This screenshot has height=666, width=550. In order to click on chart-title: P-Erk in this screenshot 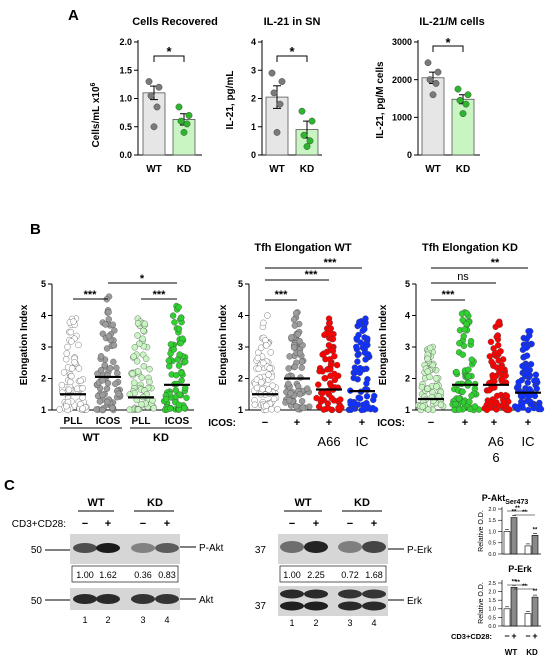, I will do `click(520, 569)`.